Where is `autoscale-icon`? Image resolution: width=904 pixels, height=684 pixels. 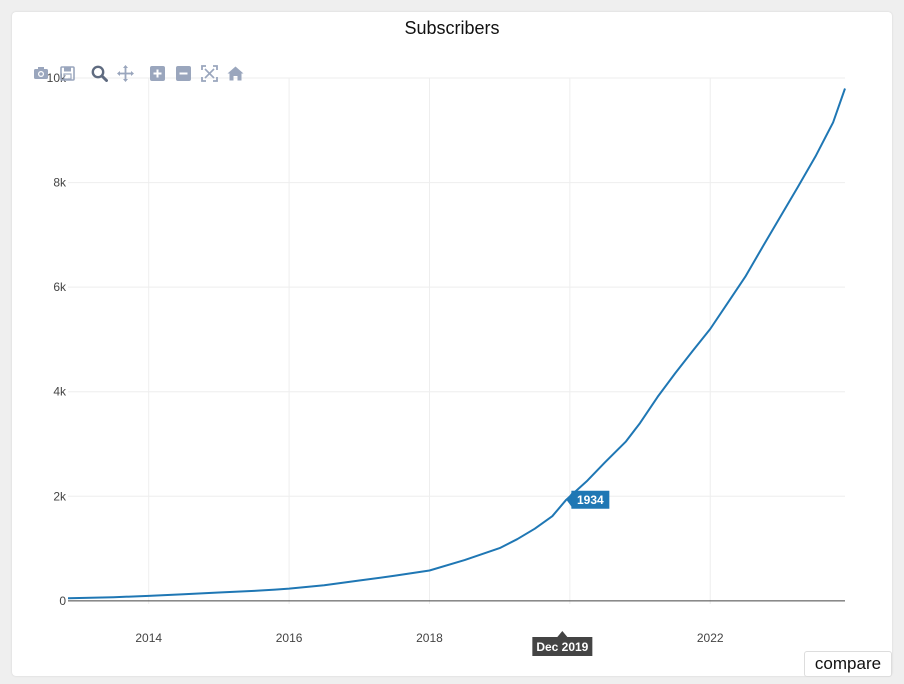
autoscale-icon is located at coordinates (209, 73).